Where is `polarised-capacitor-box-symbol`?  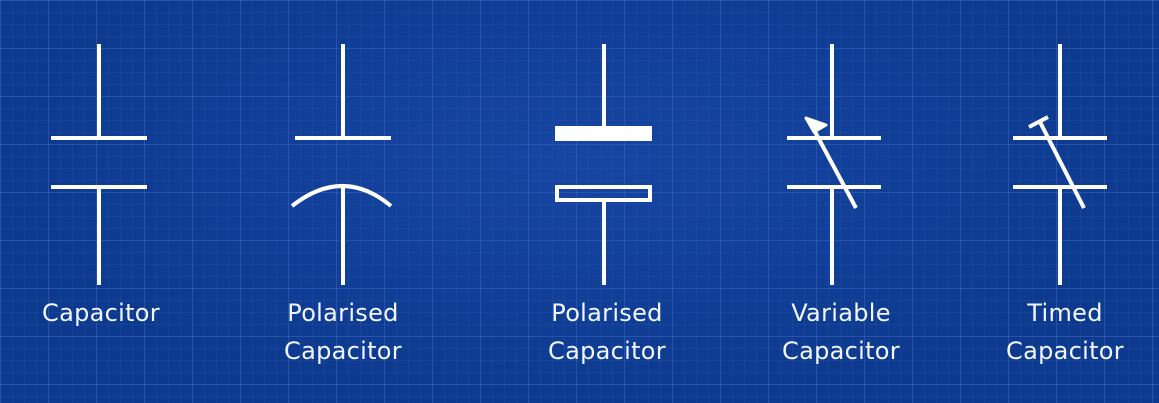
polarised-capacitor-box-symbol is located at coordinates (603, 164).